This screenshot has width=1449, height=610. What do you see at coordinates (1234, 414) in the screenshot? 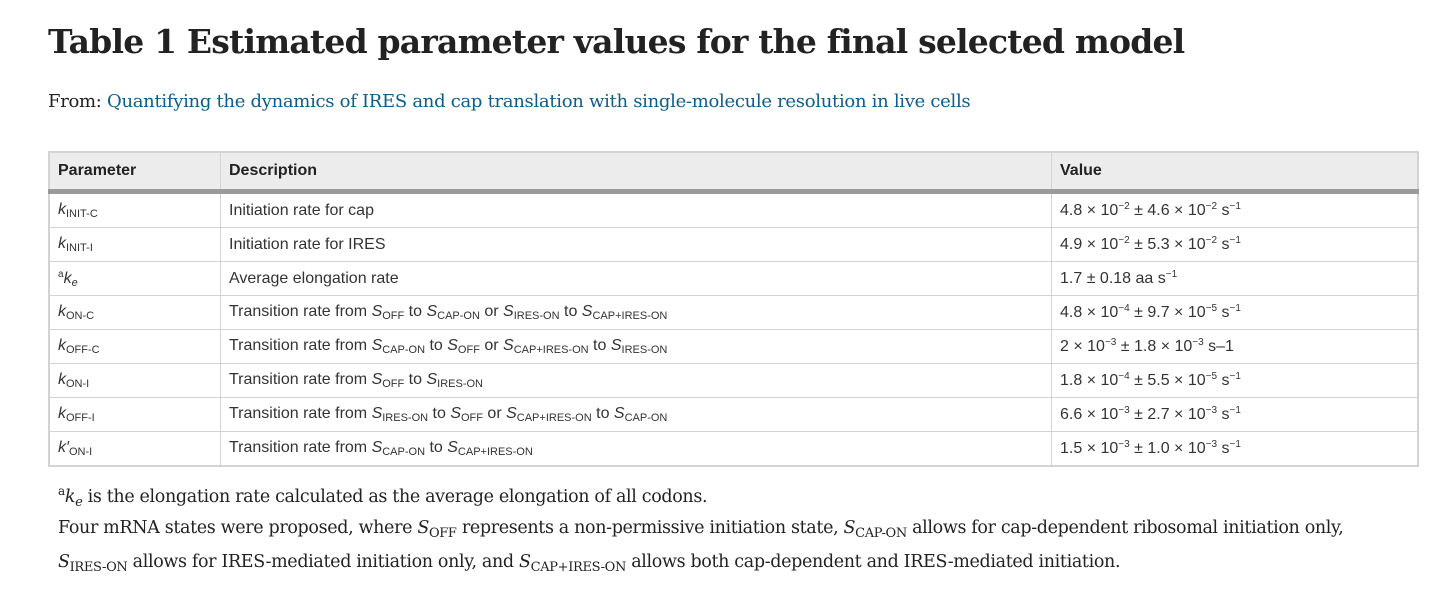
I see `value-cell: 6.6 × 10−3 ± 2.7 × 10−3 s−1` at bounding box center [1234, 414].